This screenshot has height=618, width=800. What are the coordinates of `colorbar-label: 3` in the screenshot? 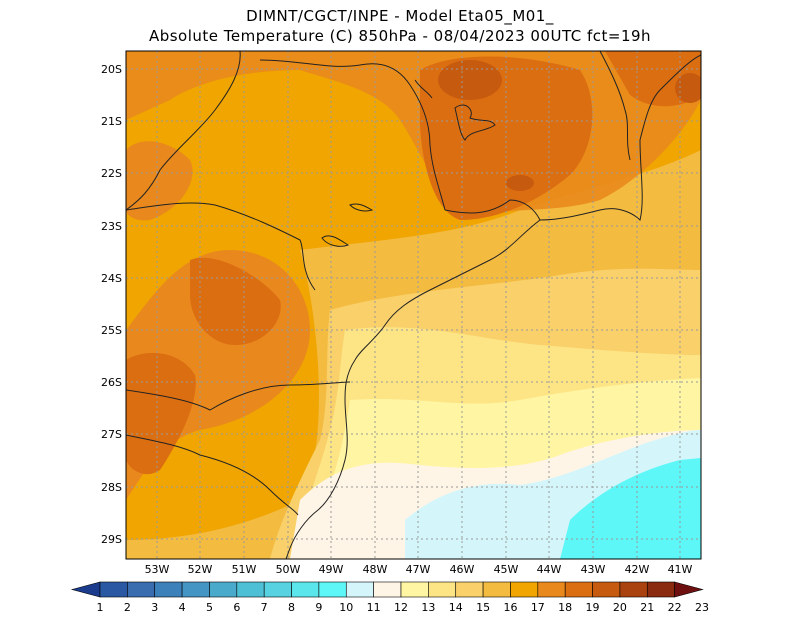 It's located at (154, 607).